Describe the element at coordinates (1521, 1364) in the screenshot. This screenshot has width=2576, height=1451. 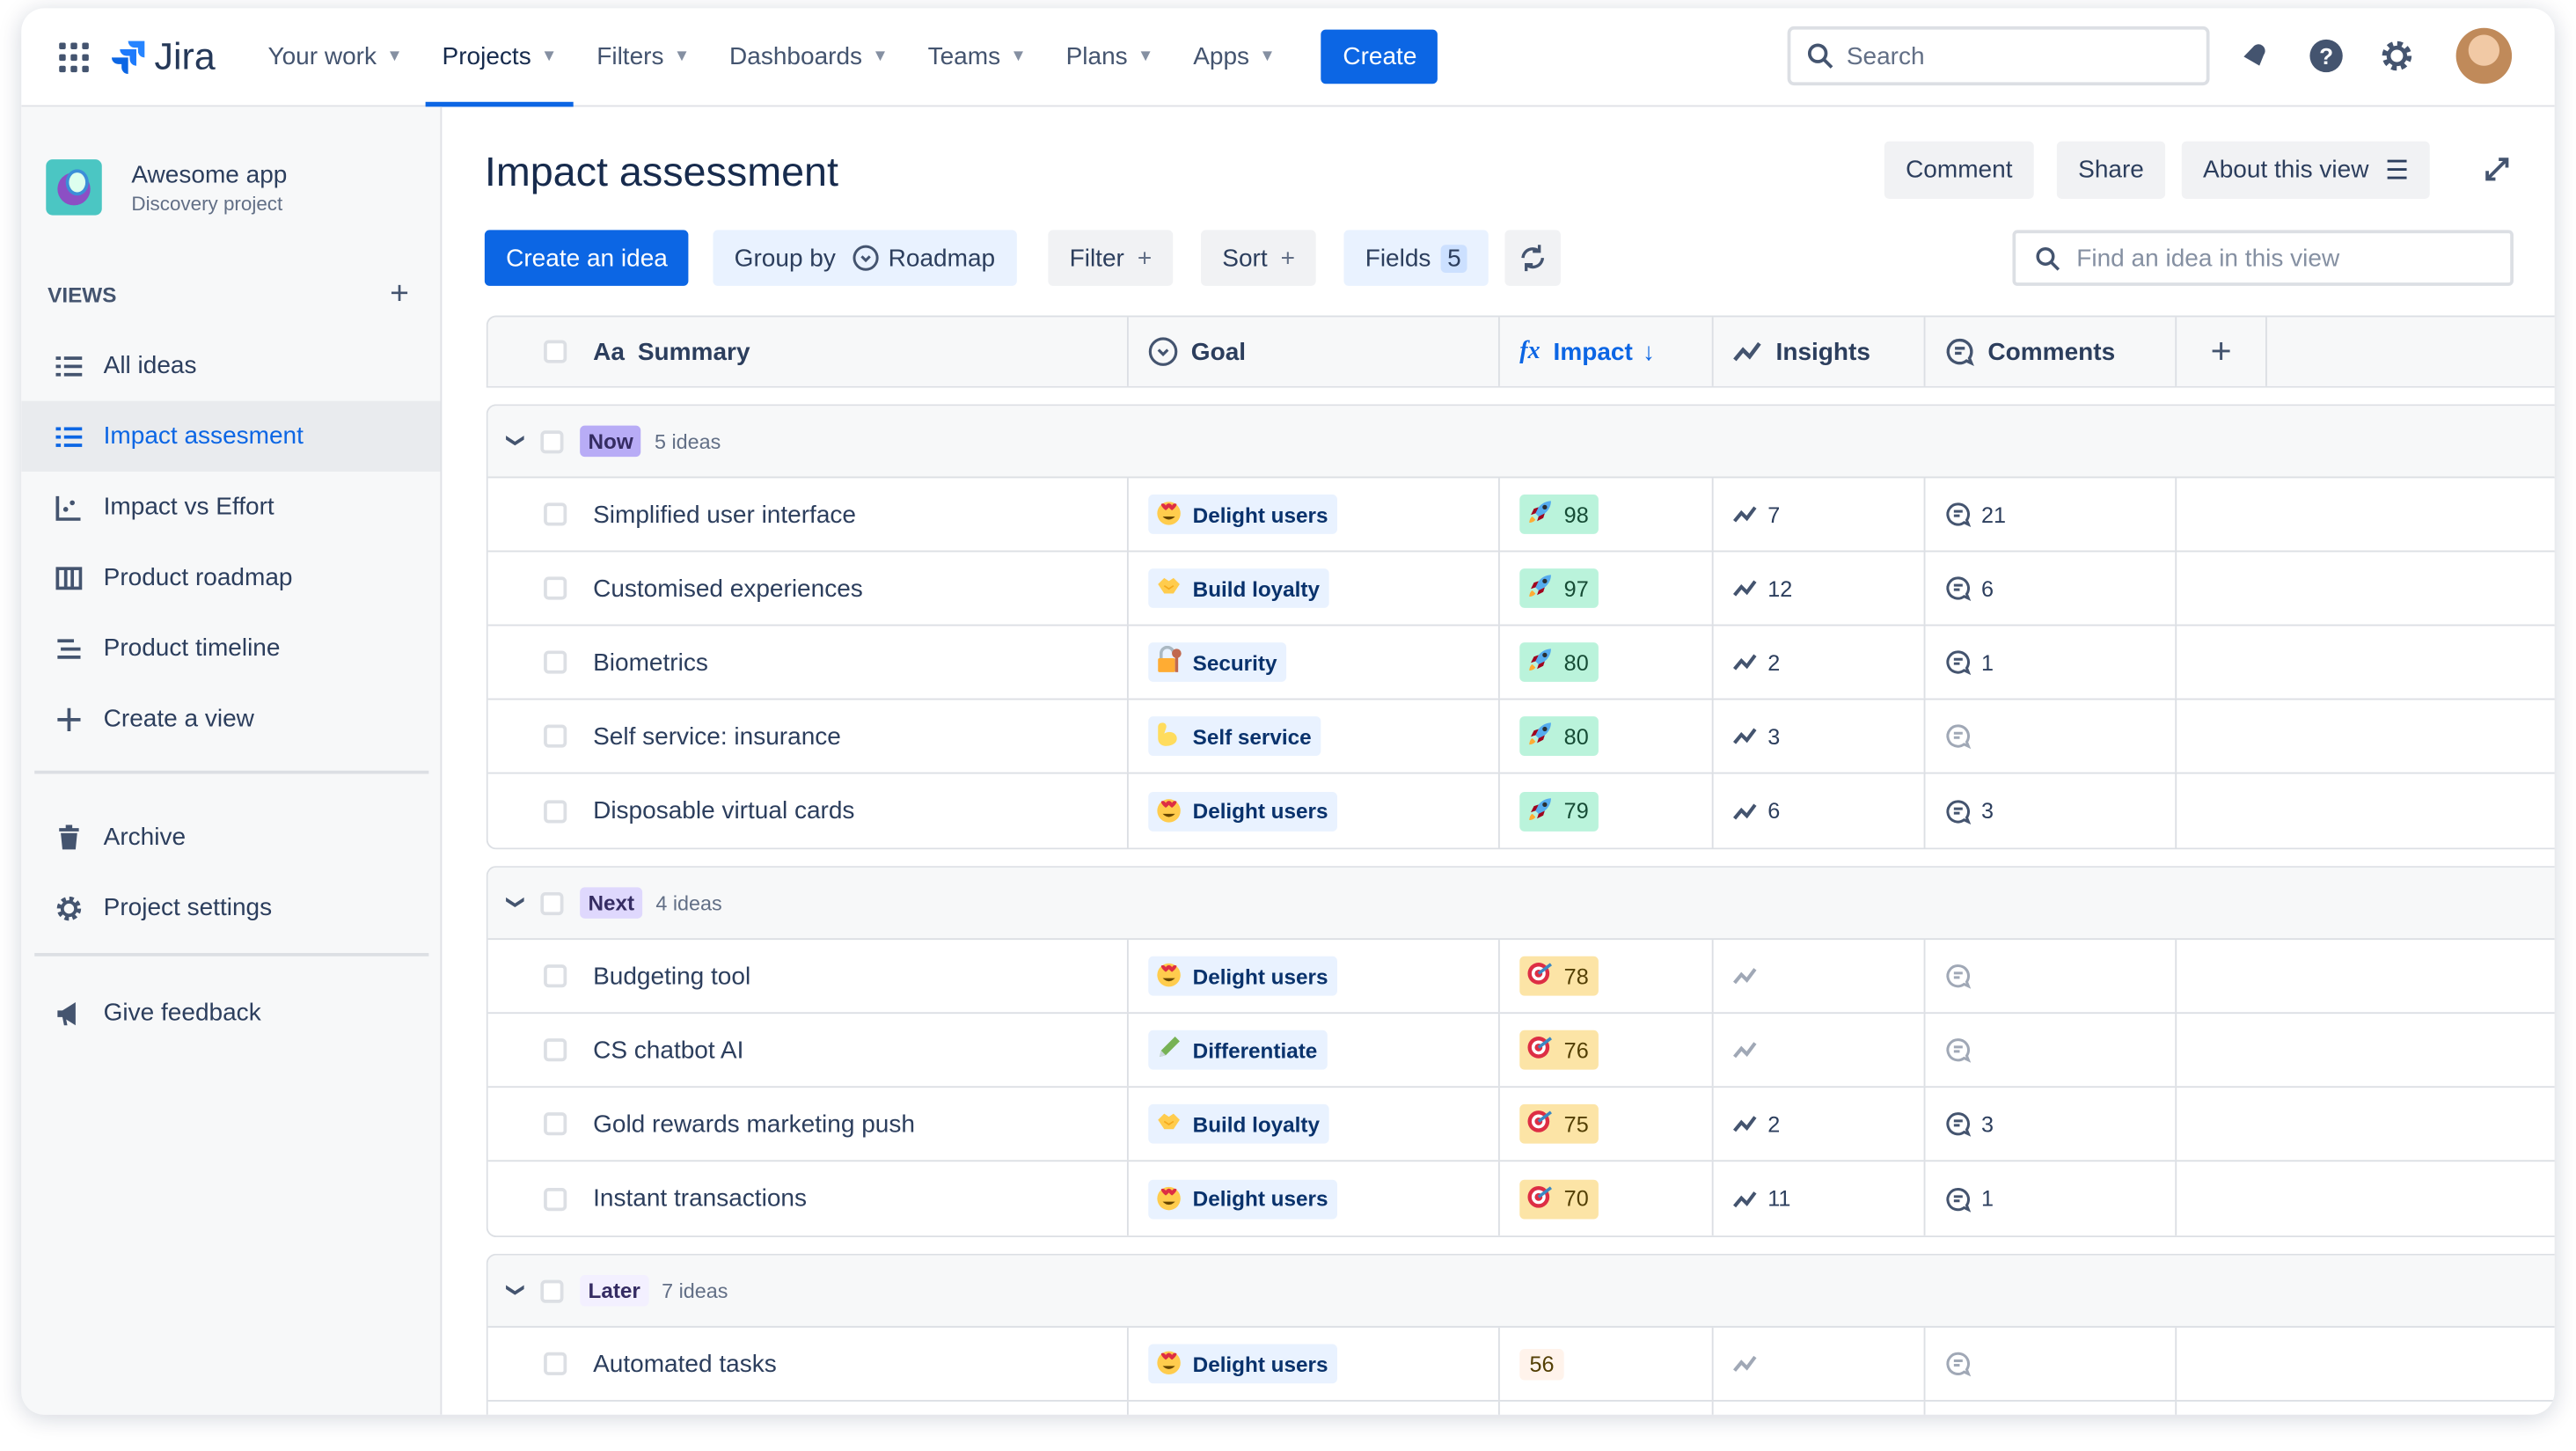
I see `table-row: Automated tasks Delight users 56` at that location.